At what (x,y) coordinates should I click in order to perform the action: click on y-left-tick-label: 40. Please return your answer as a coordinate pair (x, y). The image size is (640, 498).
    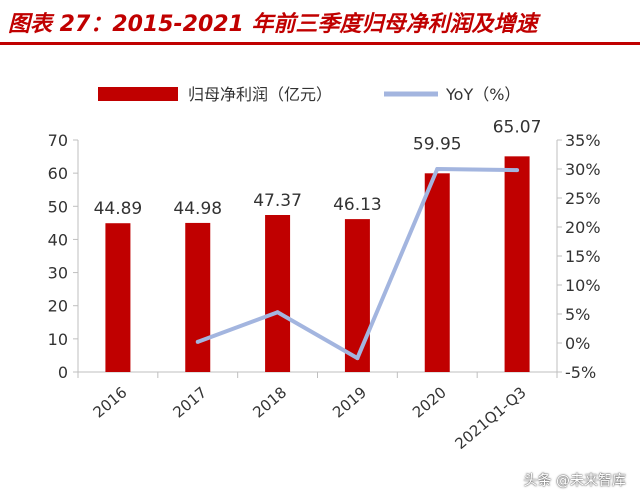
    Looking at the image, I should click on (58, 239).